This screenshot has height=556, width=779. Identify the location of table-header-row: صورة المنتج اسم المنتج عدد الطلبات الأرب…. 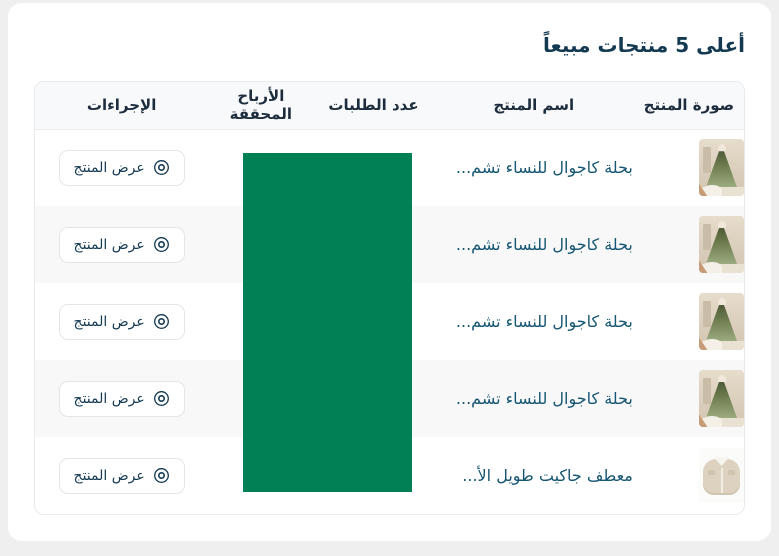
(389, 106).